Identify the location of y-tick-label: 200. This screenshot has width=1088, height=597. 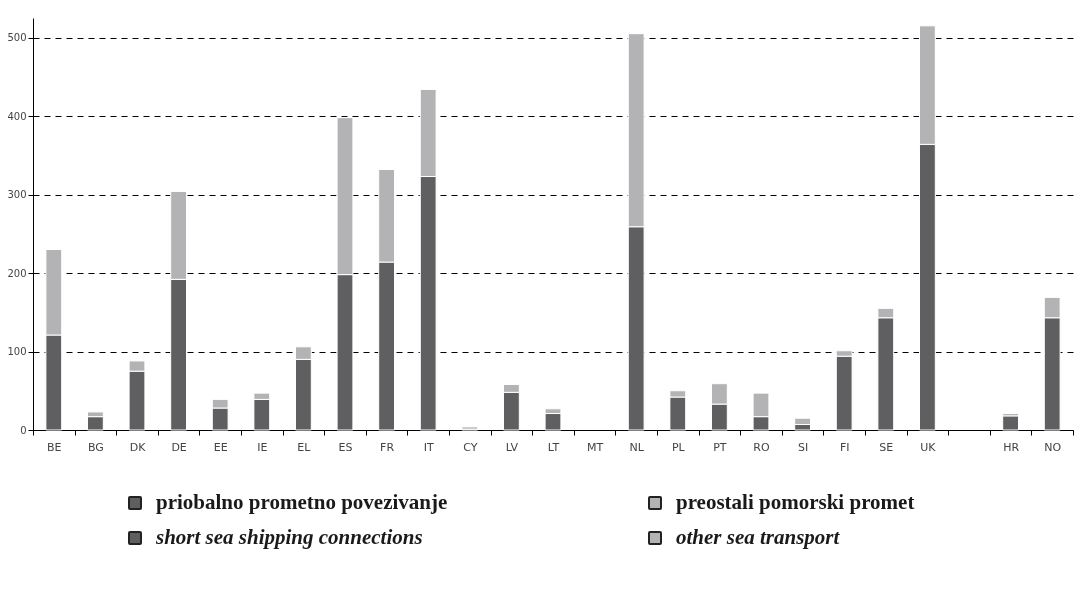
(17, 273).